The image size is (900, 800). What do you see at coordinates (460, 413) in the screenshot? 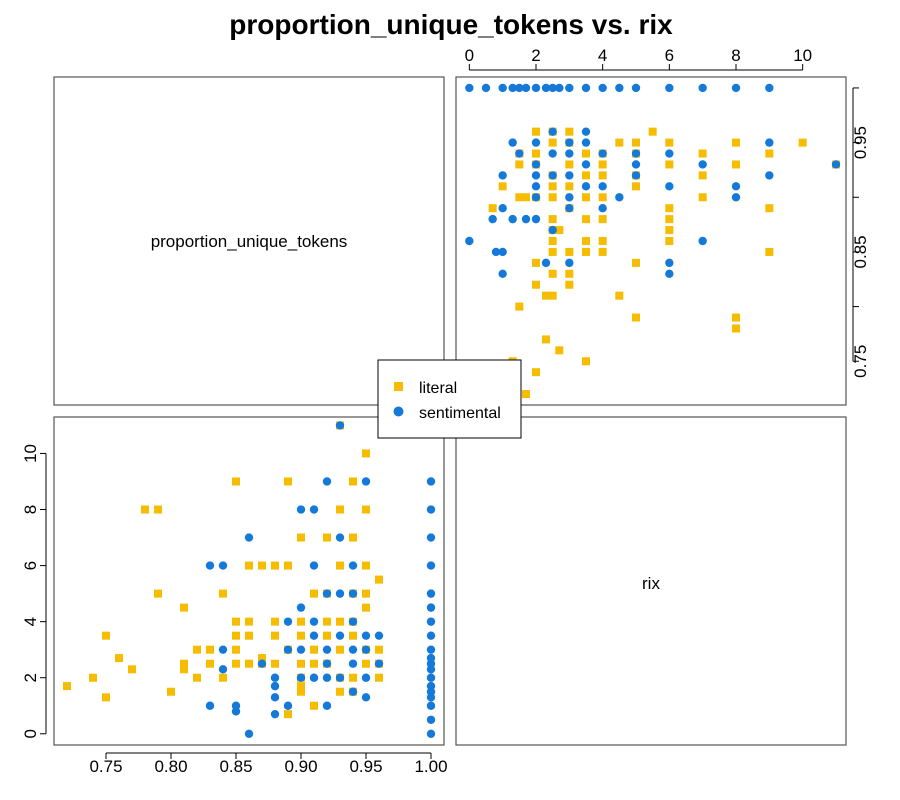
I see `legend-label-sentimental: sentimental` at bounding box center [460, 413].